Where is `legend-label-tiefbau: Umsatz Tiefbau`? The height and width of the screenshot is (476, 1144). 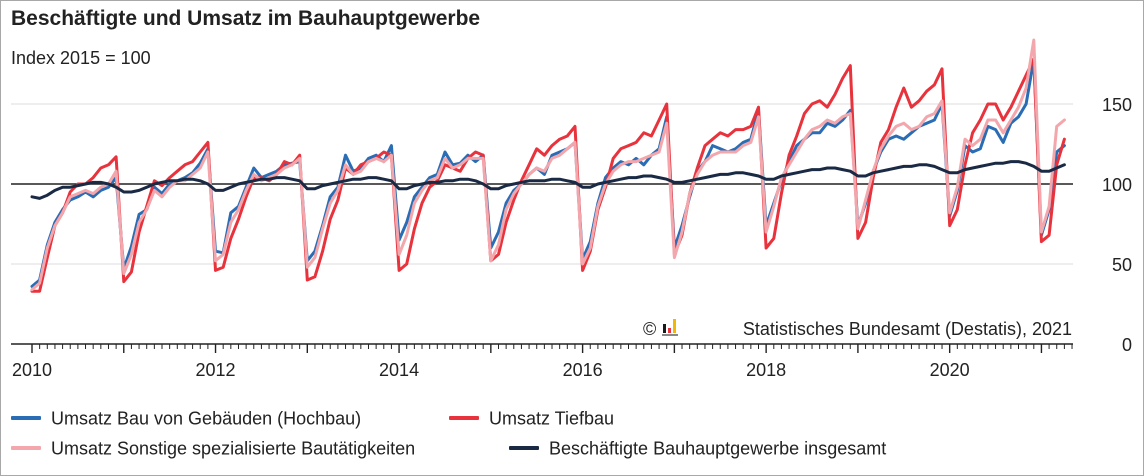
legend-label-tiefbau: Umsatz Tiefbau is located at coordinates (552, 418).